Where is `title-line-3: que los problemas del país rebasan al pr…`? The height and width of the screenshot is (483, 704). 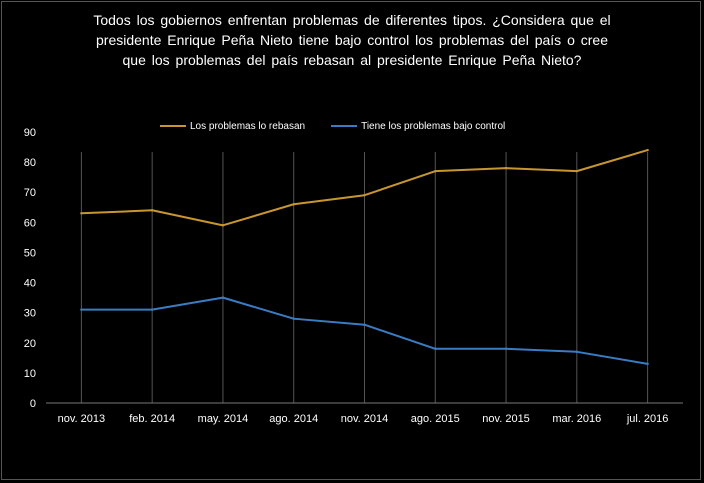
title-line-3: que los problemas del país rebasan al pr… is located at coordinates (352, 60).